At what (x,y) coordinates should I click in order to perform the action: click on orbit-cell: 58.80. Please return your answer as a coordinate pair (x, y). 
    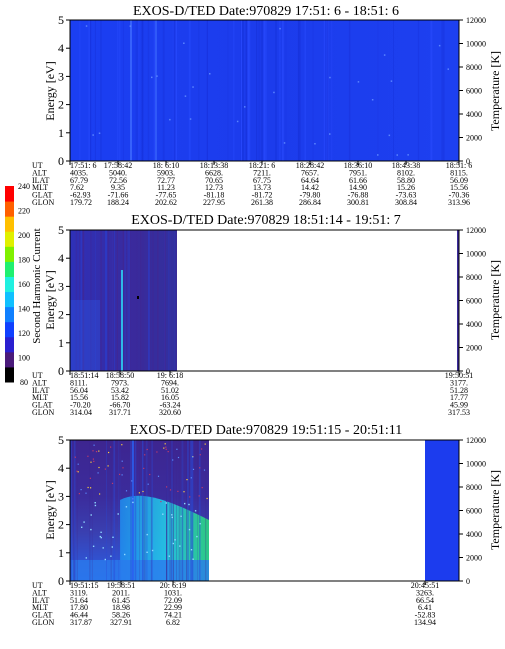
    Looking at the image, I should click on (406, 180).